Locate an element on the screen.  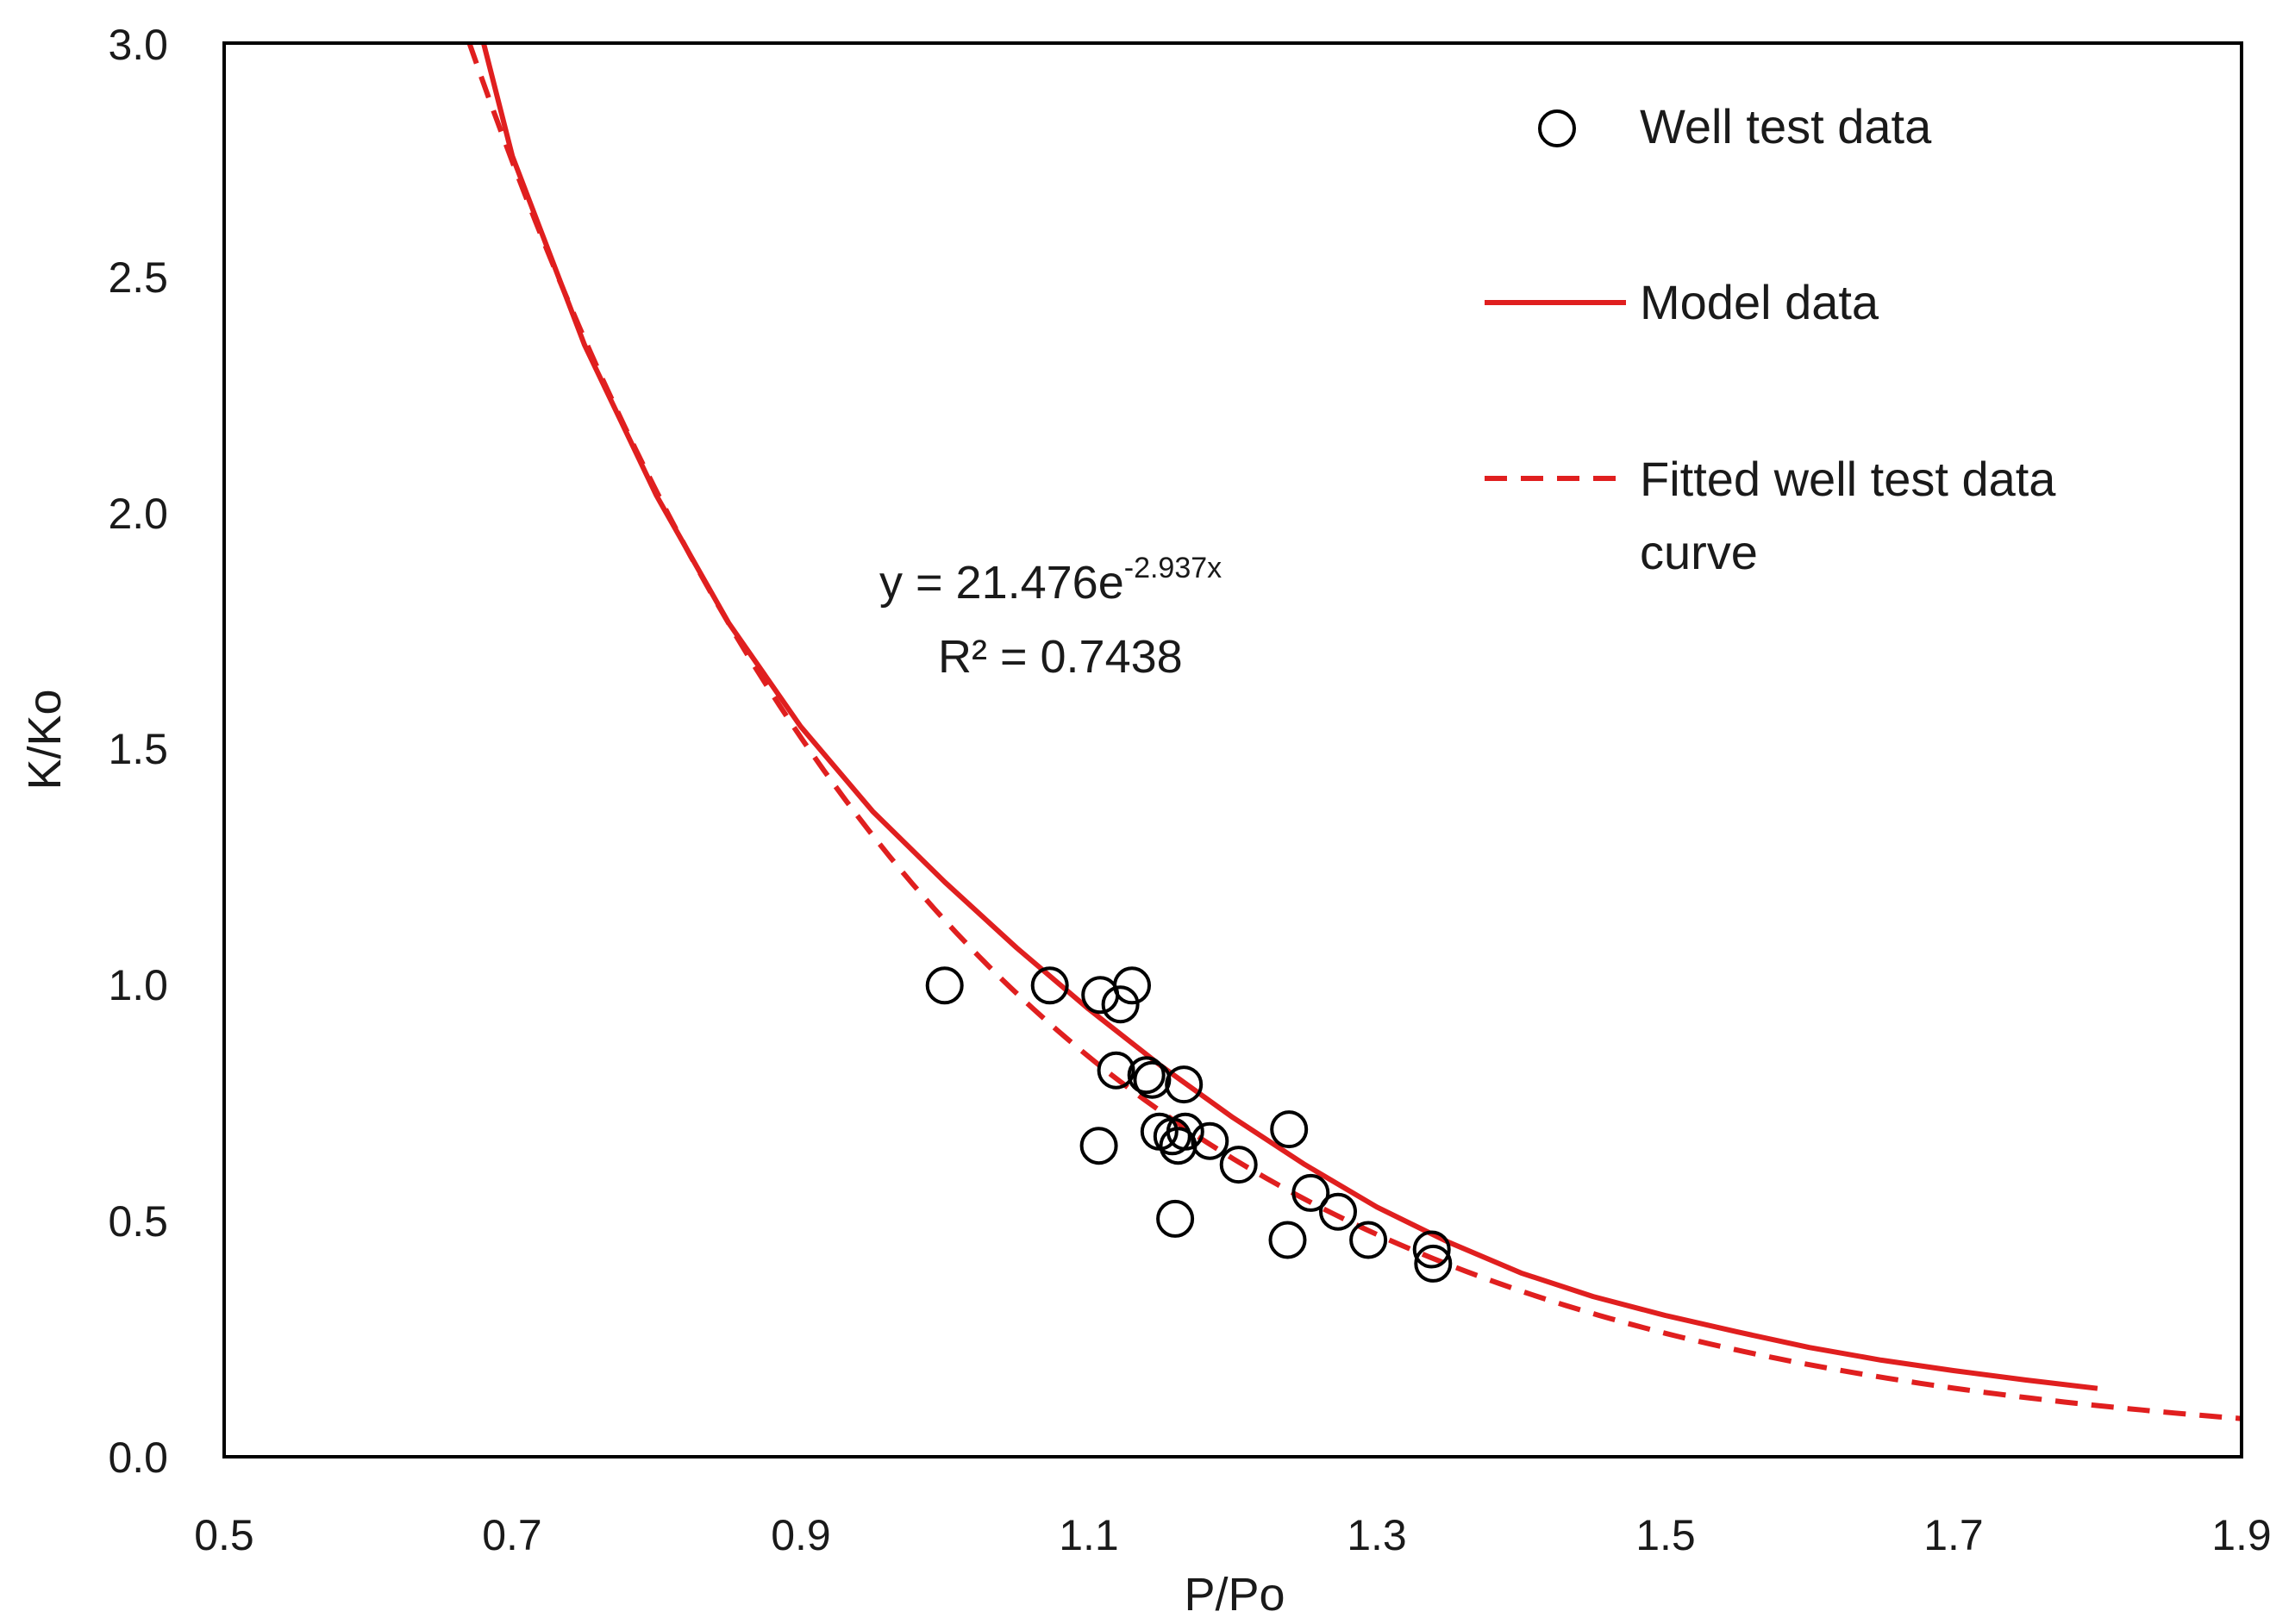
y-tick-label-2: 1.0 is located at coordinates (138, 985).